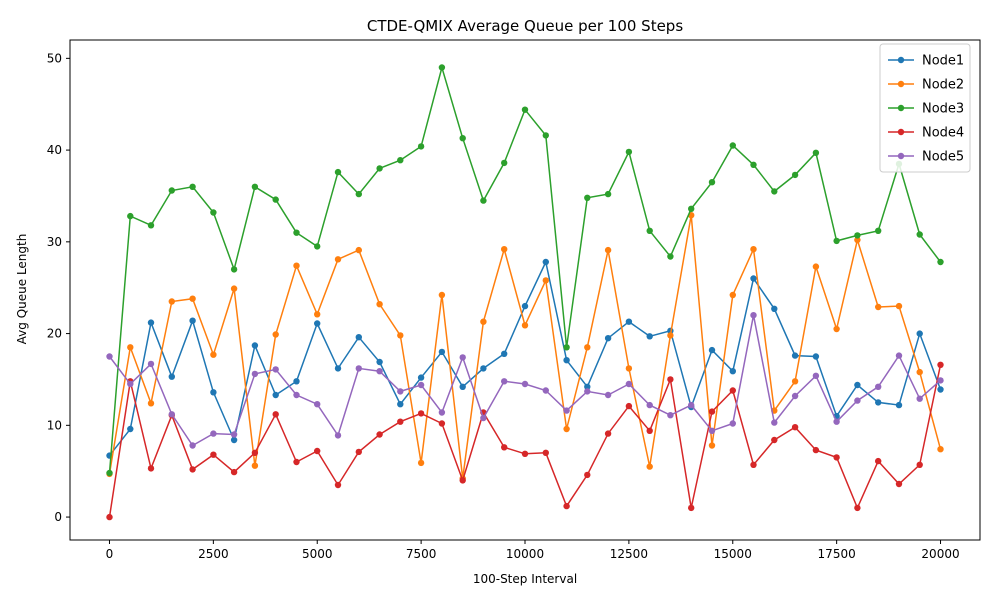 Image resolution: width=1000 pixels, height=604 pixels. I want to click on legend-item-node5: Node5, so click(926, 157).